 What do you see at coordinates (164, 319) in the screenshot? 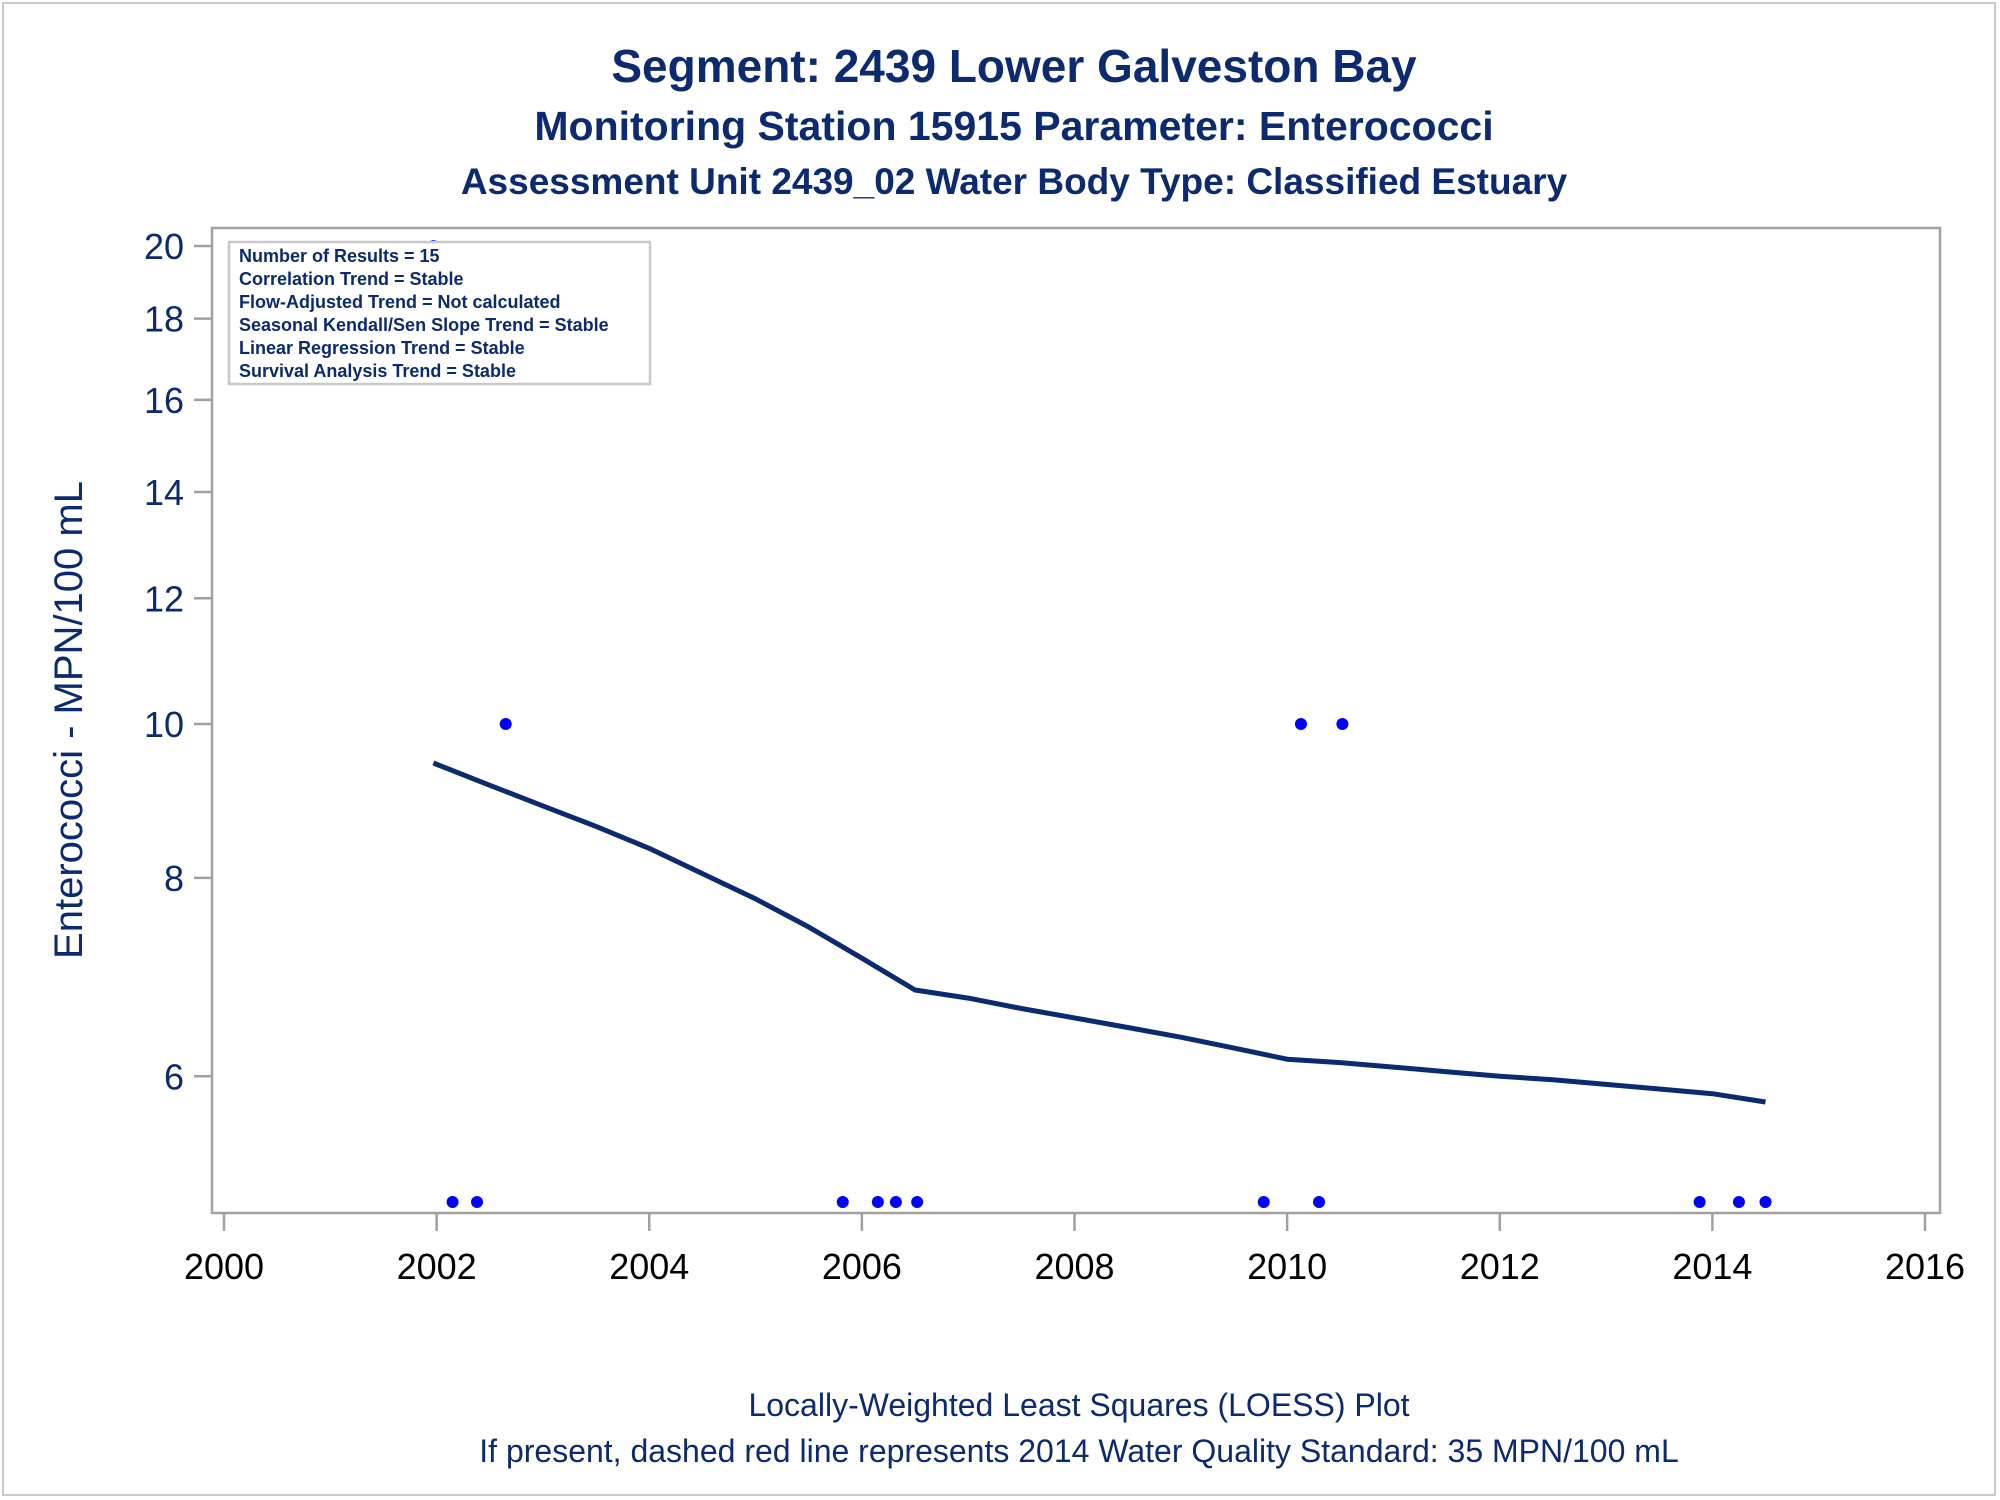
I see `y-tick-label-18: 18` at bounding box center [164, 319].